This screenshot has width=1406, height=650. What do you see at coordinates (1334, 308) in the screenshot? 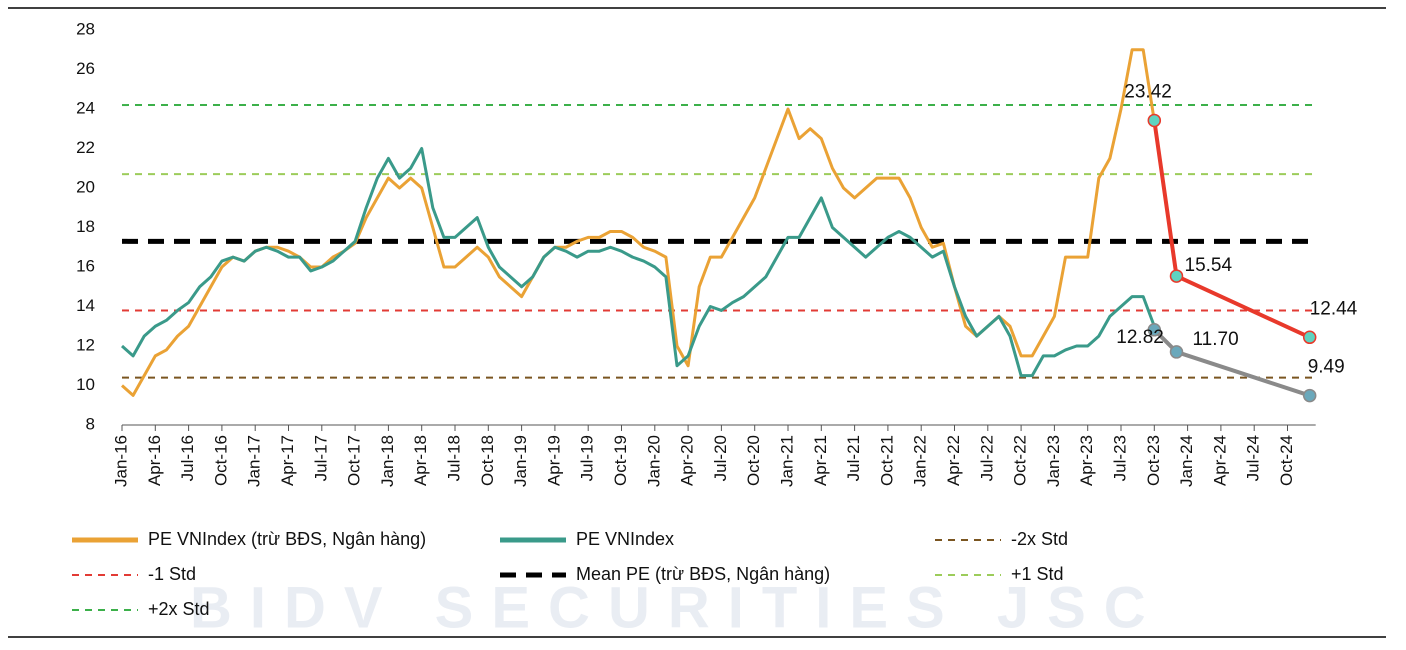
I see `data-label: 12.44` at bounding box center [1334, 308].